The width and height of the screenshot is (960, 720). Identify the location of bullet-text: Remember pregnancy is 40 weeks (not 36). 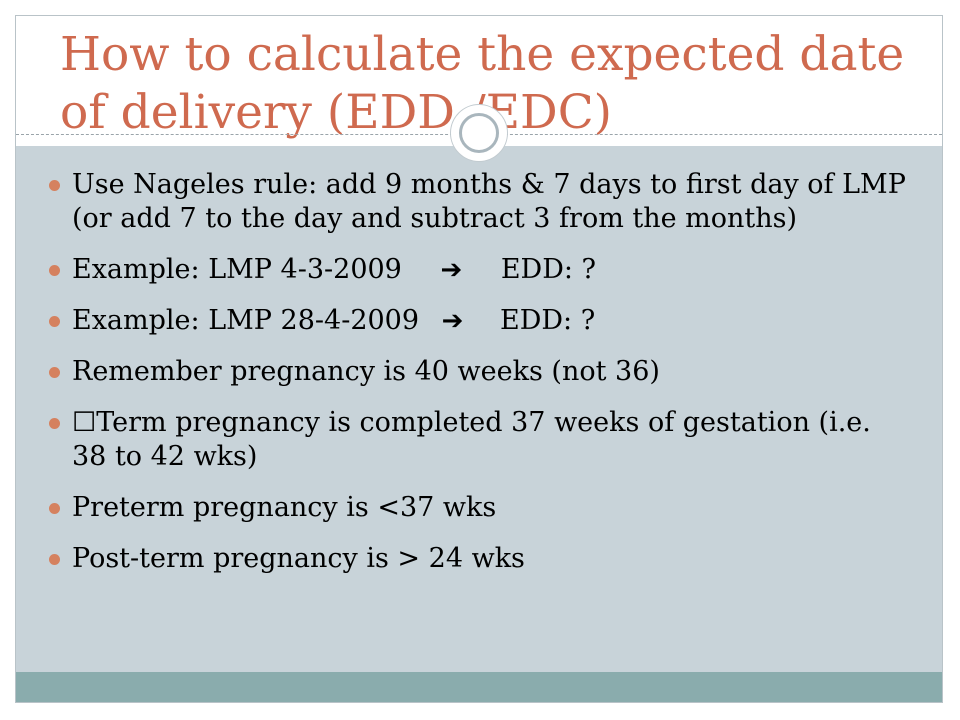
(366, 371).